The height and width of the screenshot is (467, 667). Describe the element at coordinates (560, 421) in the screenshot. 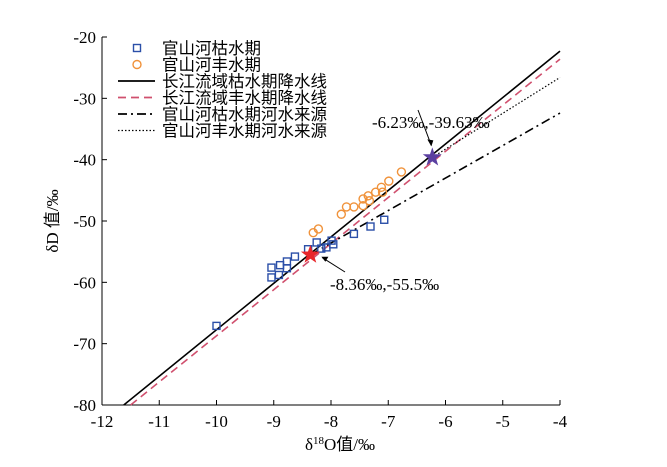

I see `x-tick-label: -4` at that location.